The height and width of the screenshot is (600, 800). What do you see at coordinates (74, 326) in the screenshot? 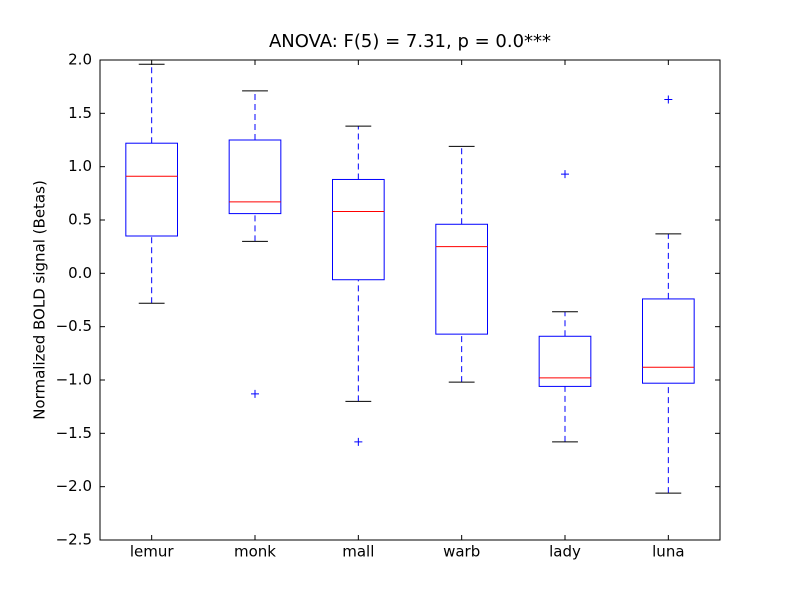
I see `y-tick-label: −0.5` at bounding box center [74, 326].